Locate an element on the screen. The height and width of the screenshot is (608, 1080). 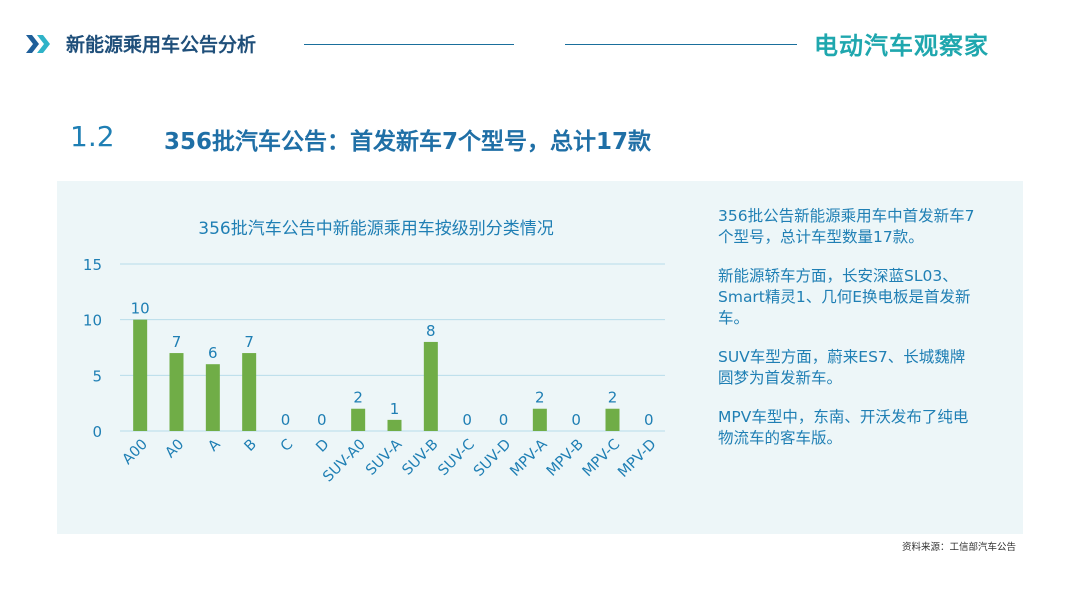
x-tick-label: SUV-B is located at coordinates (421, 458).